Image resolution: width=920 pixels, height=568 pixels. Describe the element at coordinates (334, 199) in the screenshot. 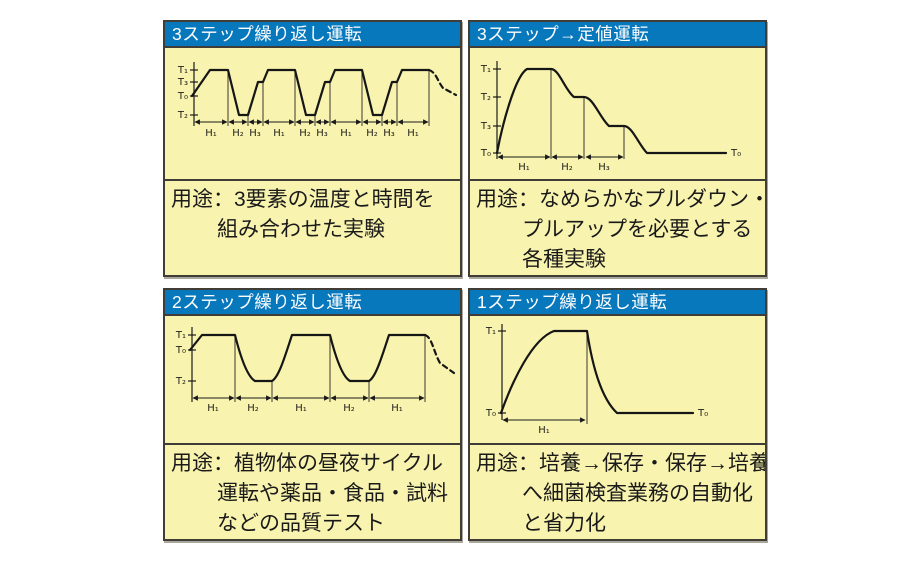

I see `description-text: 3要素の温度と時間を` at that location.